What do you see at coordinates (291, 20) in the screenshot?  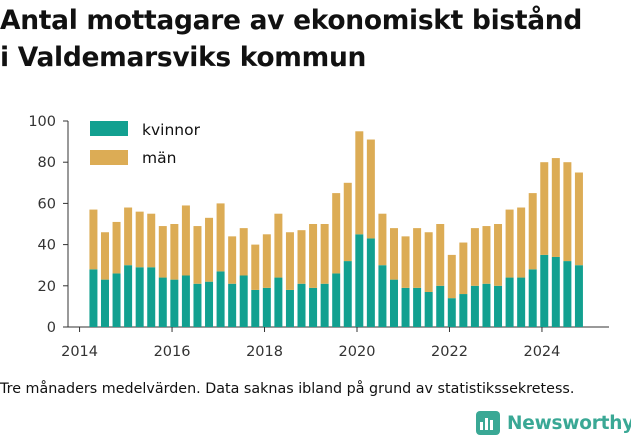 I see `chart-title-line-1: Antal mottagare av ekonomiskt bistånd` at bounding box center [291, 20].